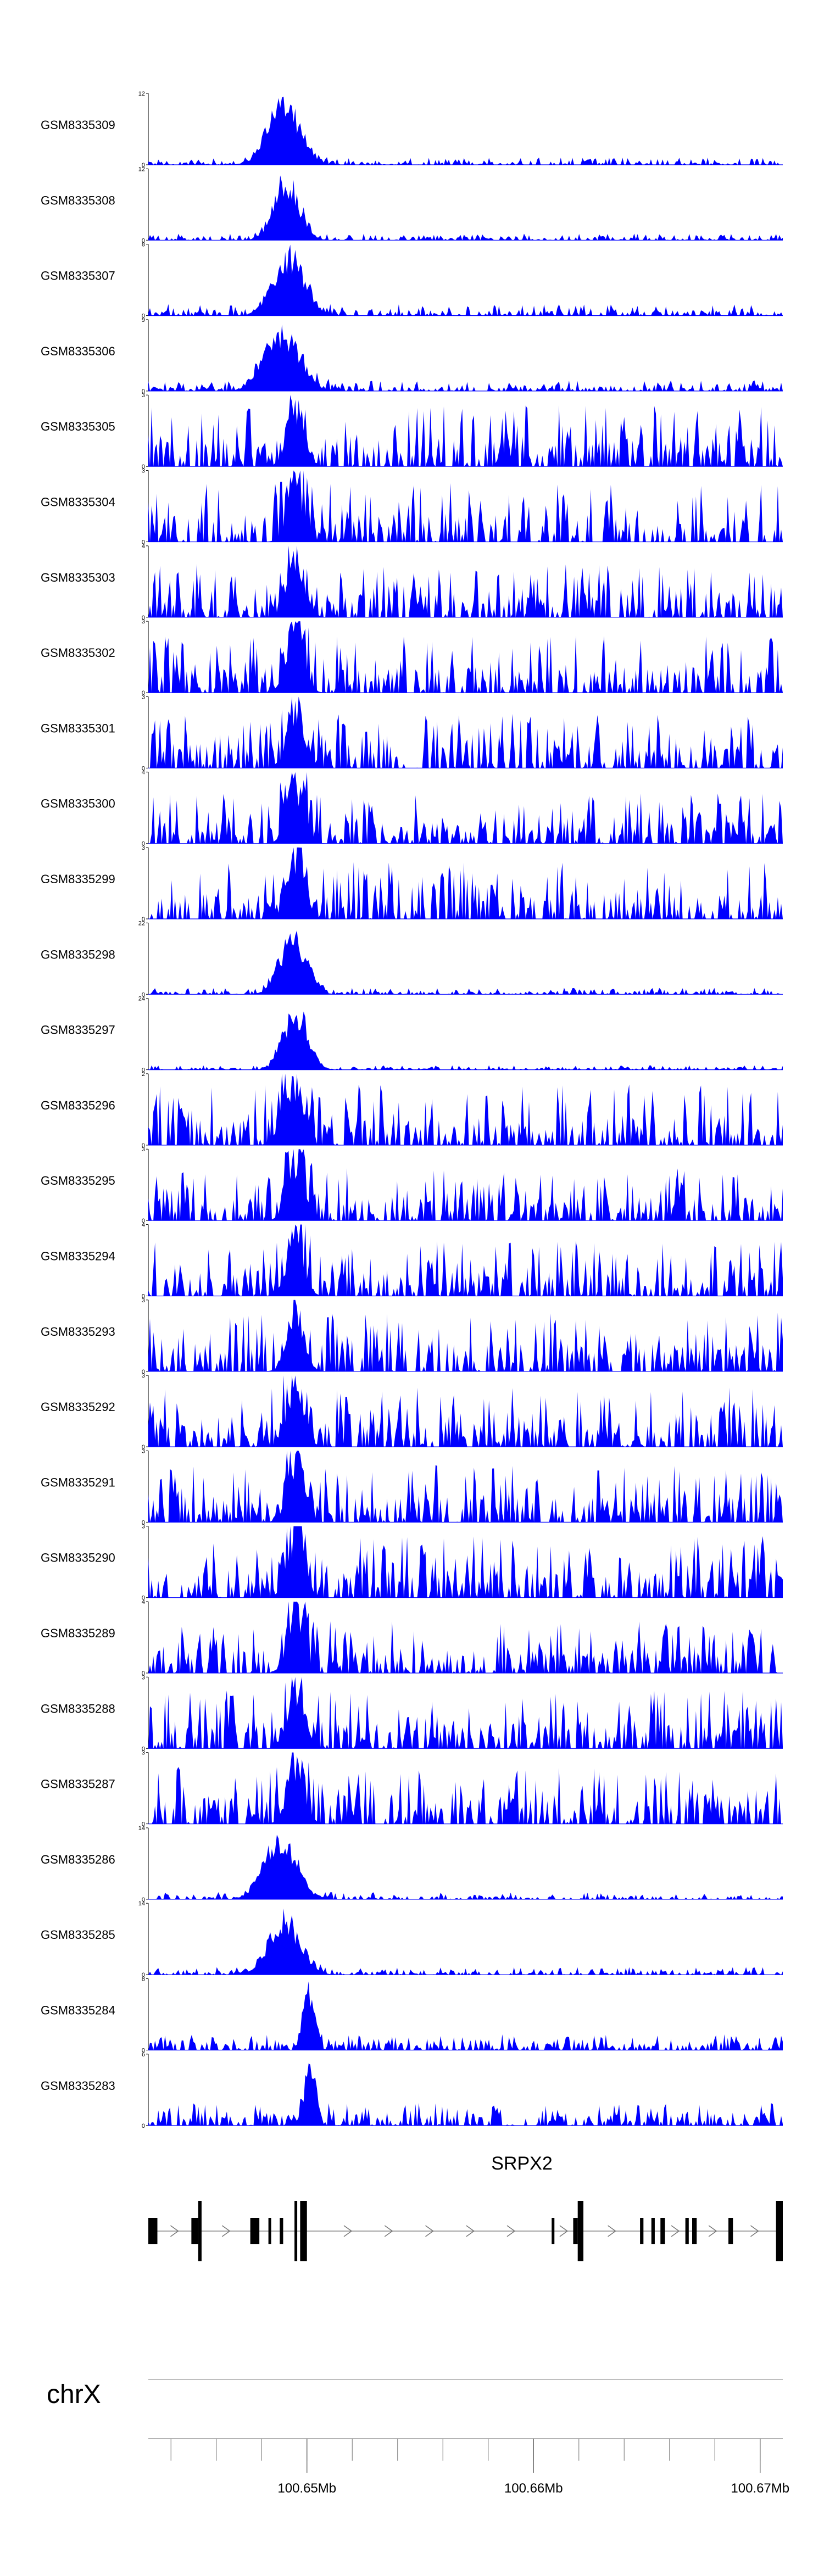 This screenshot has height=2576, width=824. What do you see at coordinates (78, 1180) in the screenshot?
I see `track-label: GSM8335295` at bounding box center [78, 1180].